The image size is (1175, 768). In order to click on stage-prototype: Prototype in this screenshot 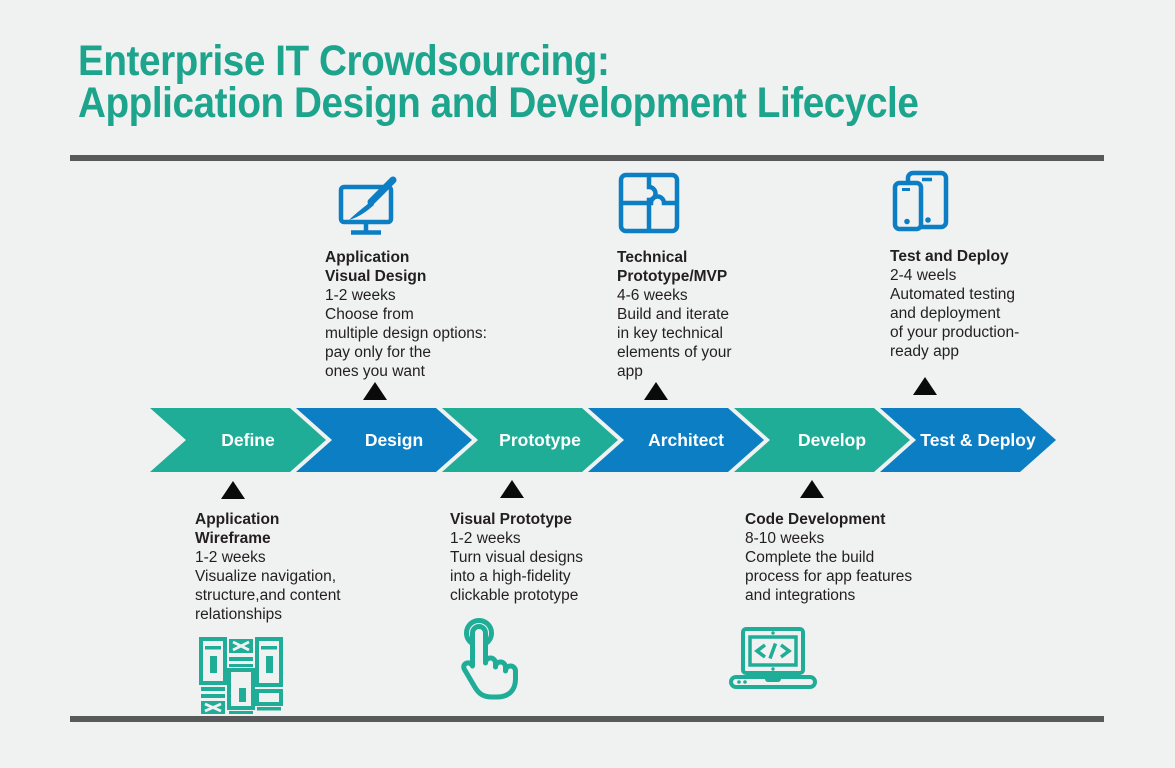, I will do `click(530, 440)`.